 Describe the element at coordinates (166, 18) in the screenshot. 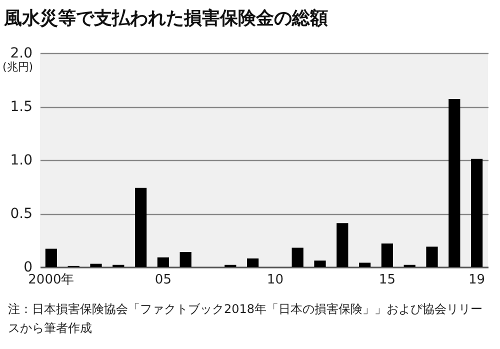

I see `chart-title: 風水災等で支払われた損害保険金の総額` at that location.